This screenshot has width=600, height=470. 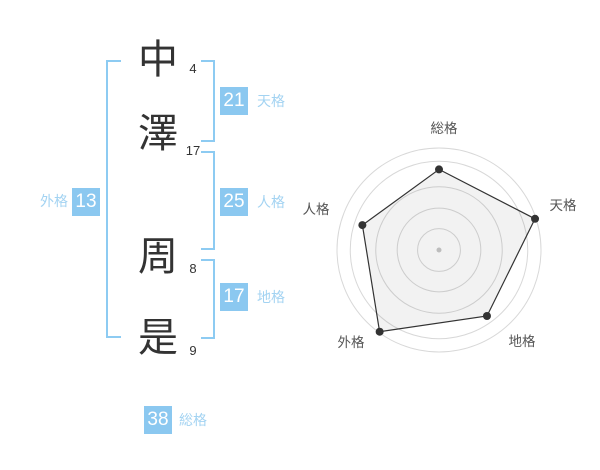 I want to click on chikaku-bracket, so click(x=208, y=299).